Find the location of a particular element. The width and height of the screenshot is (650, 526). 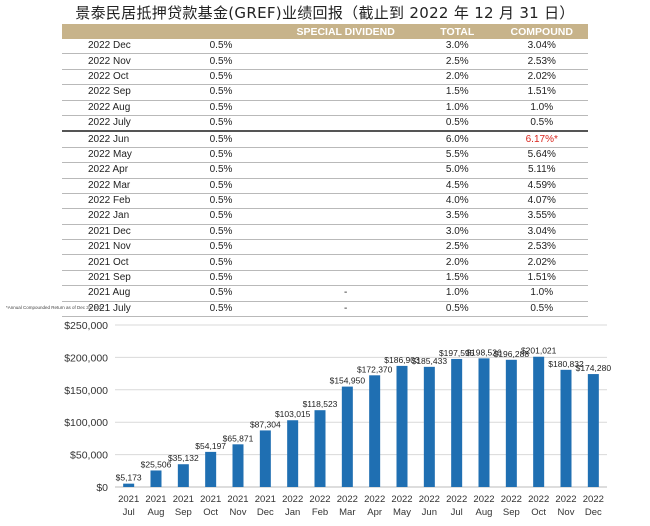

table-row: 2021 Sep 0.5% 1.5% 1.51% is located at coordinates (325, 278).